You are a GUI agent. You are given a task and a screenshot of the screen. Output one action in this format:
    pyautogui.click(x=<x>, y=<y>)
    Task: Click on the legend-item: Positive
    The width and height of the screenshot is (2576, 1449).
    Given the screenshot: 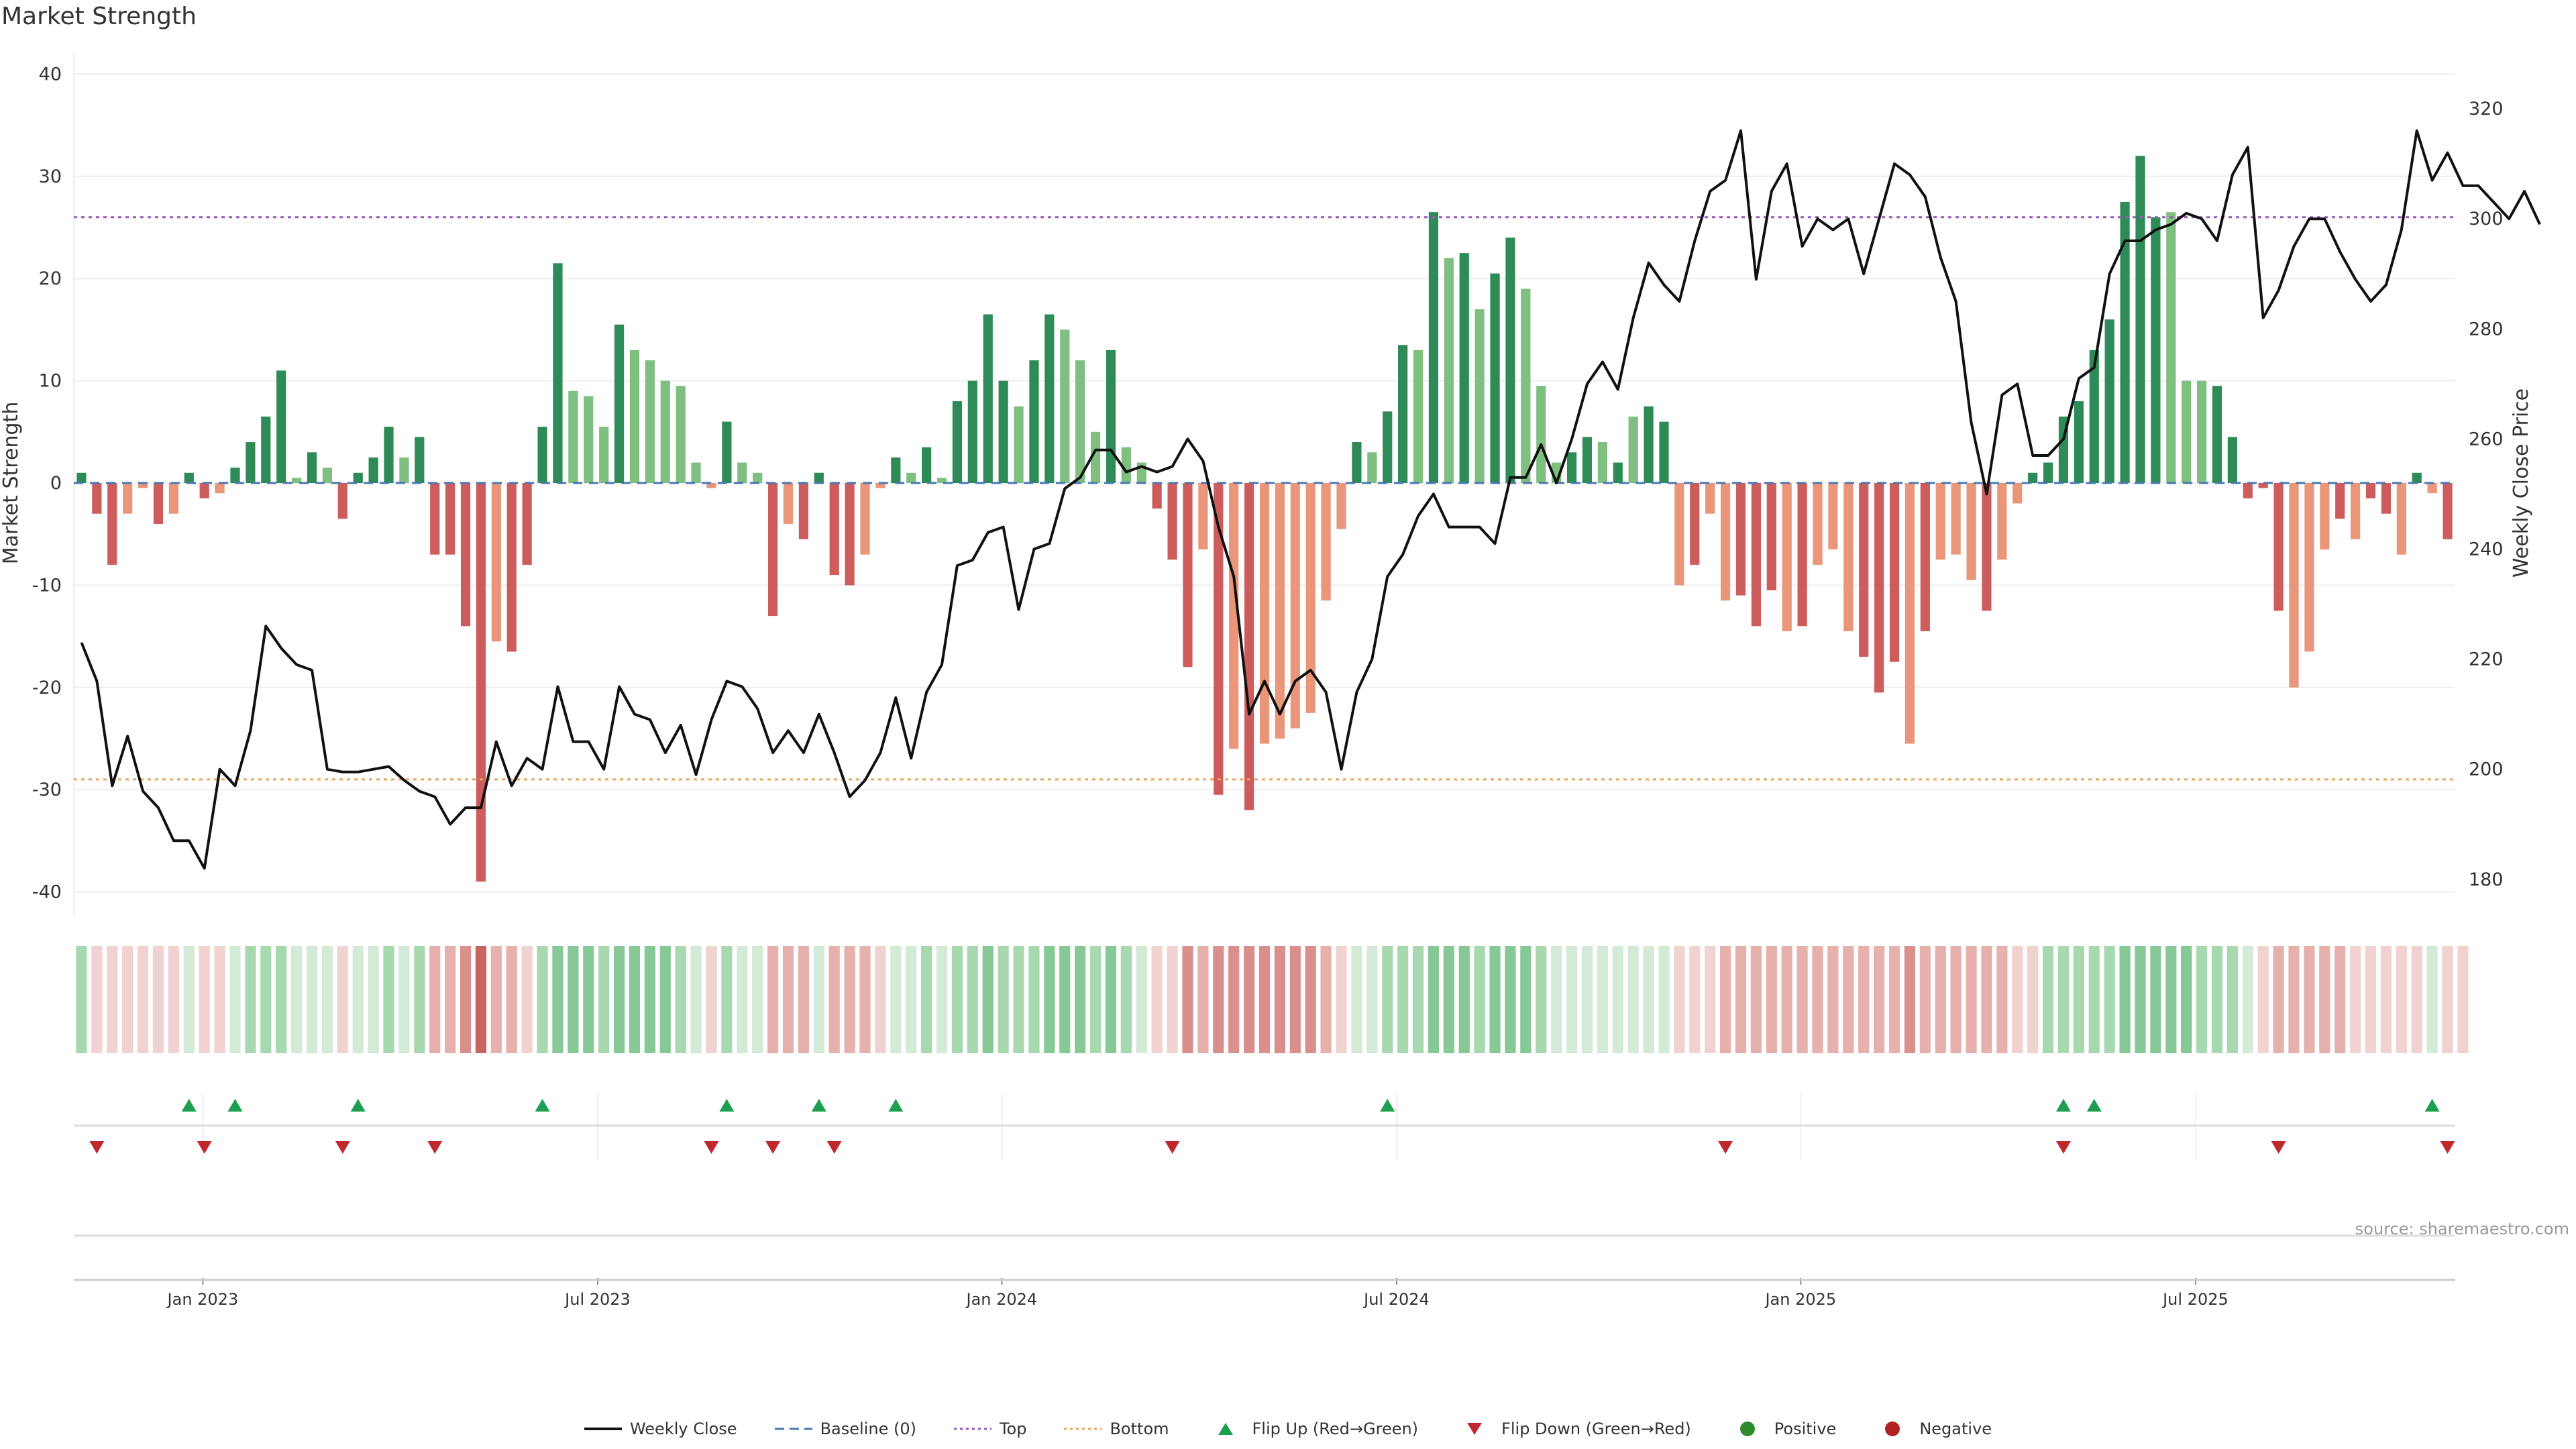 What is the action you would take?
    pyautogui.click(x=1783, y=1428)
    